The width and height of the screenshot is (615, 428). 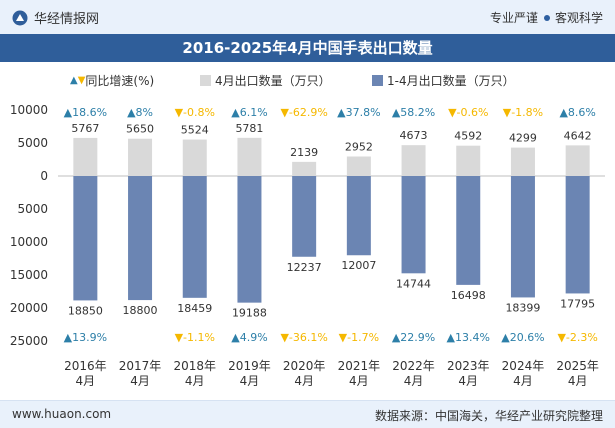 What do you see at coordinates (85, 366) in the screenshot?
I see `x-tick-label: 2016年` at bounding box center [85, 366].